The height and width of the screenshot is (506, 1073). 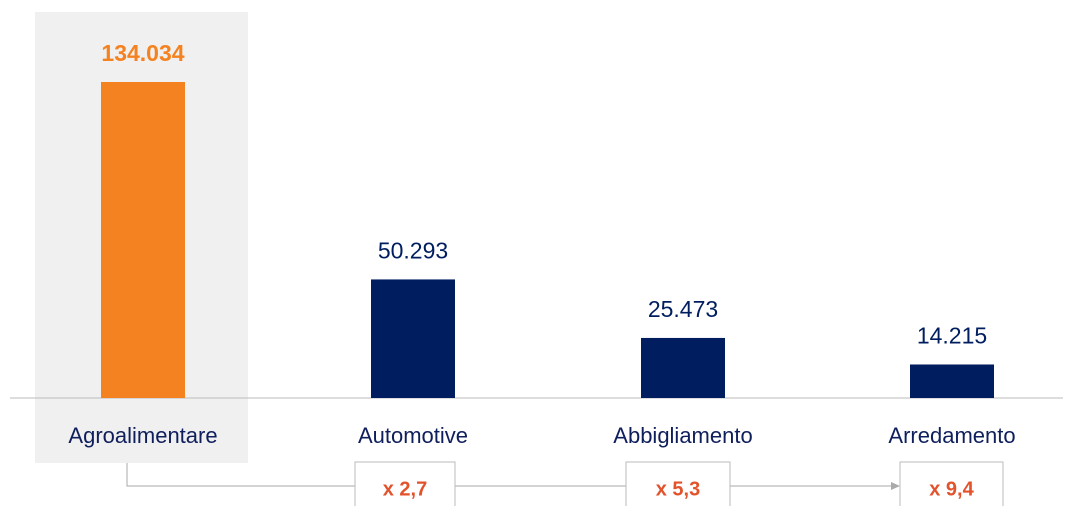 I want to click on annotation: x 5,3, so click(x=678, y=489).